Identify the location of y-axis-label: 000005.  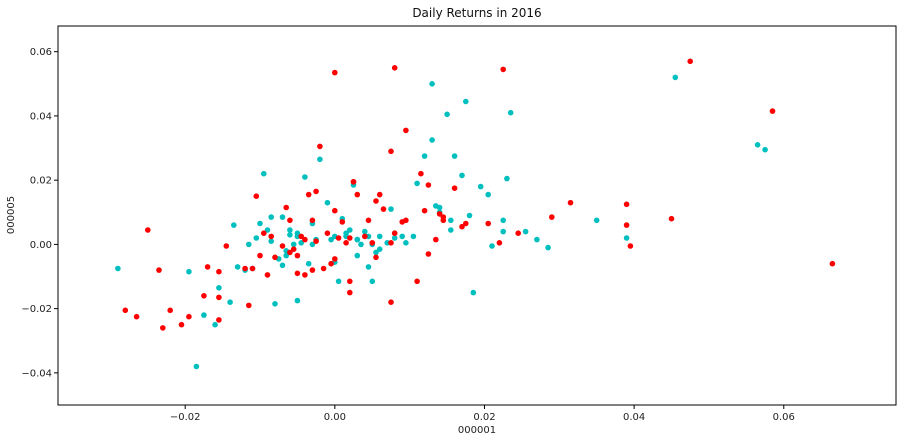
(11, 215).